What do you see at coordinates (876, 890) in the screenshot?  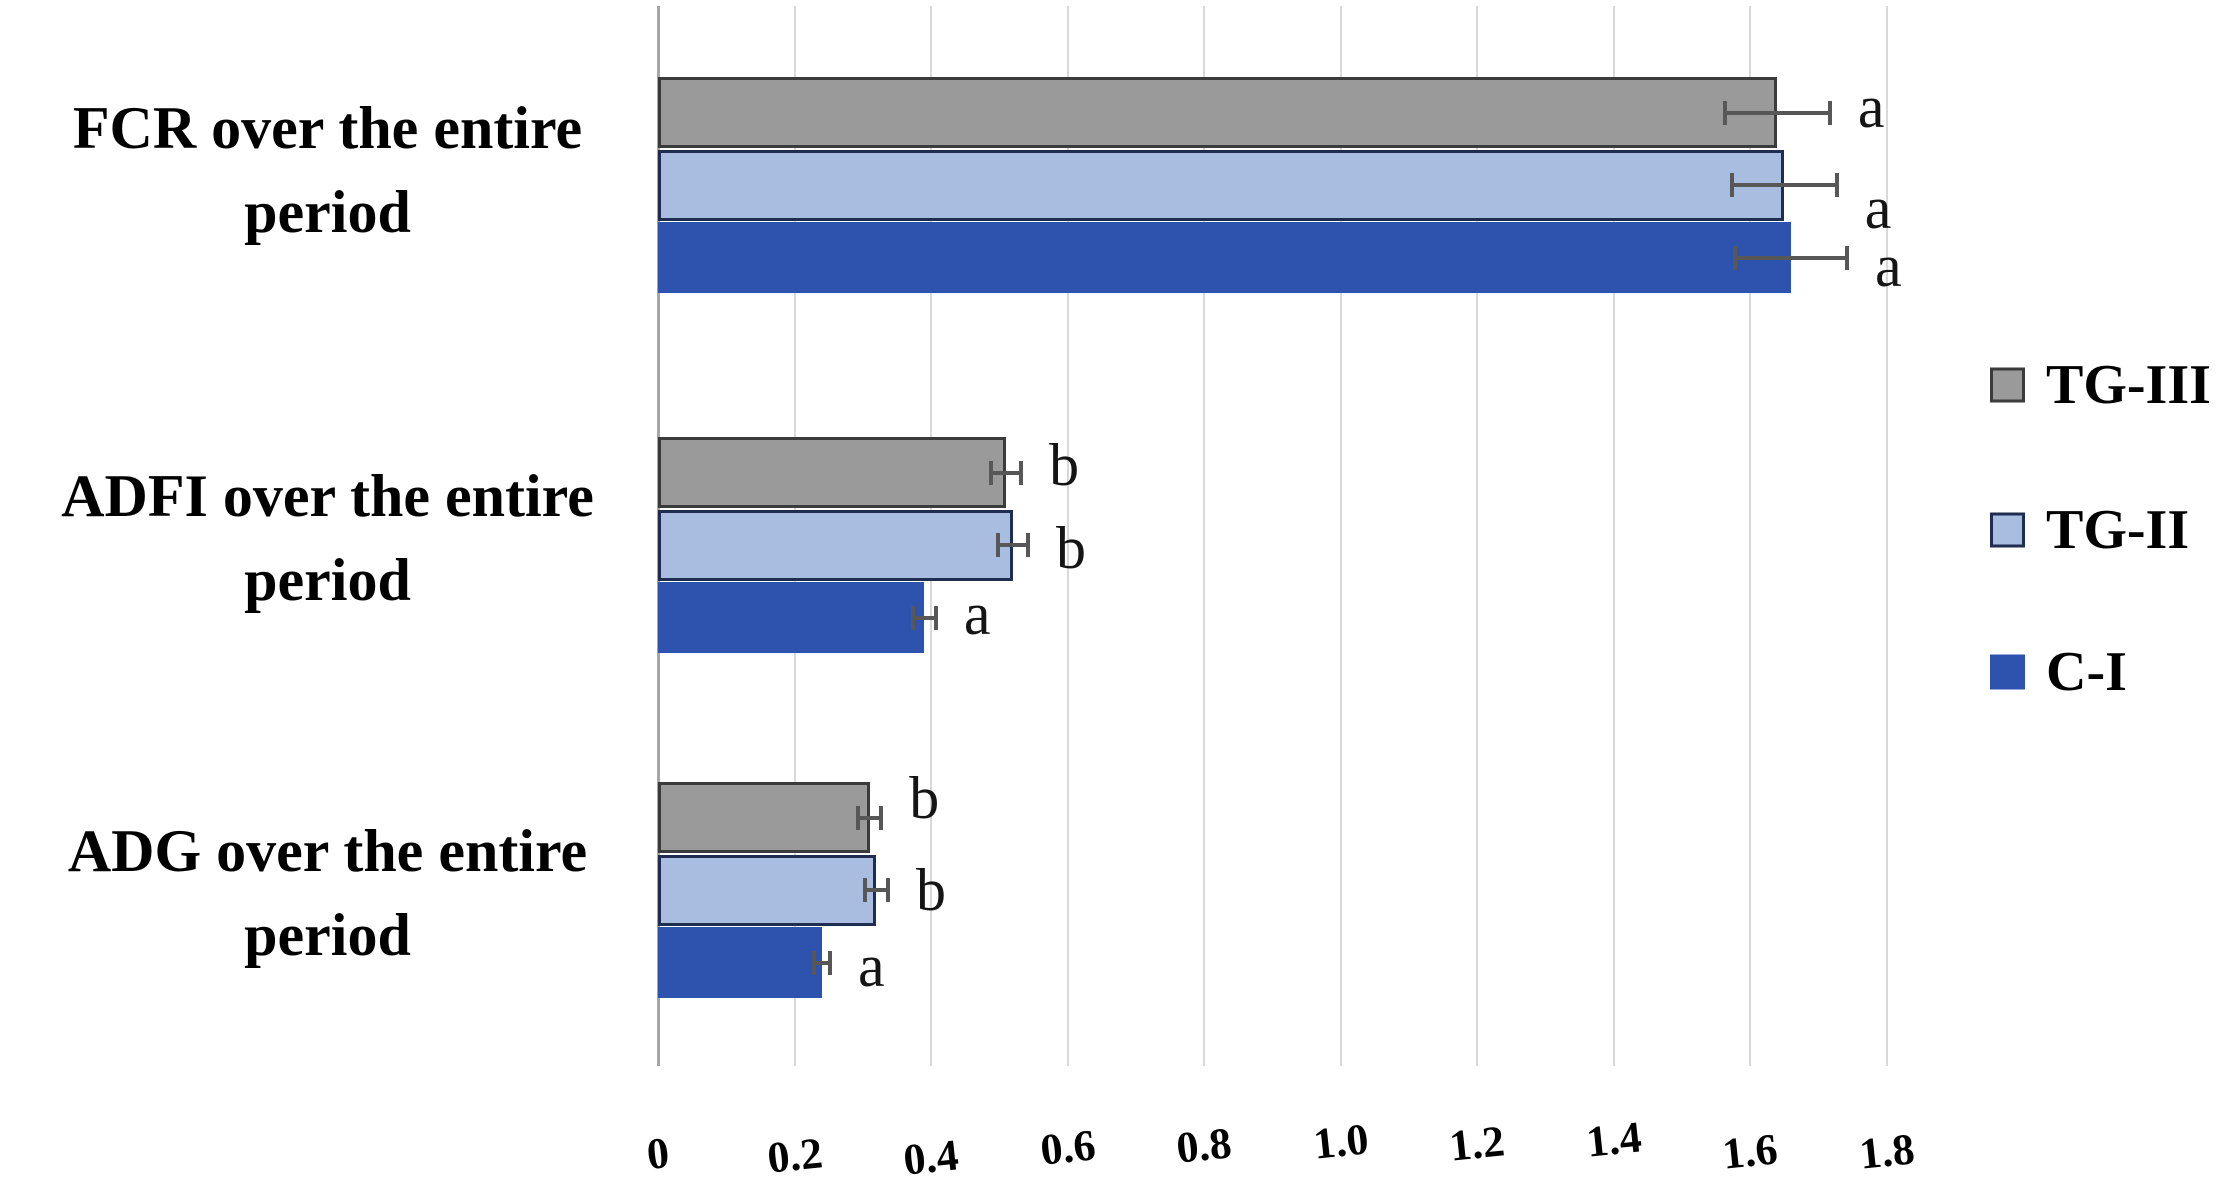 I see `error-bar-TG-II-group2` at bounding box center [876, 890].